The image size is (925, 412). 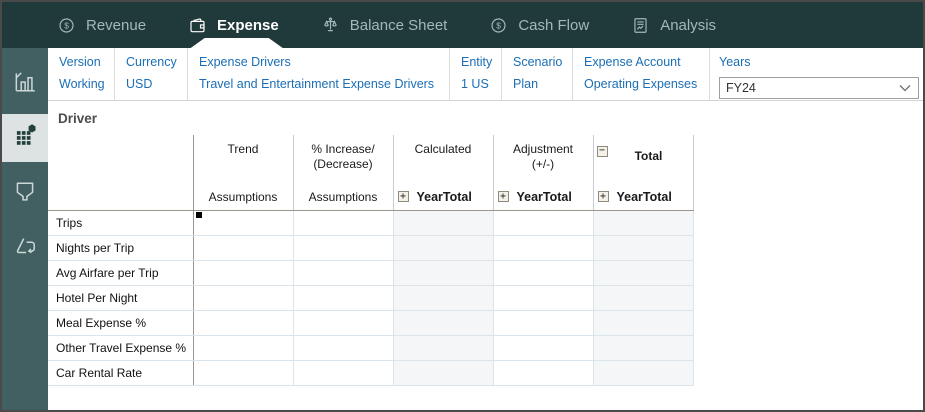 What do you see at coordinates (243, 159) in the screenshot?
I see `column-header-trend: Trend` at bounding box center [243, 159].